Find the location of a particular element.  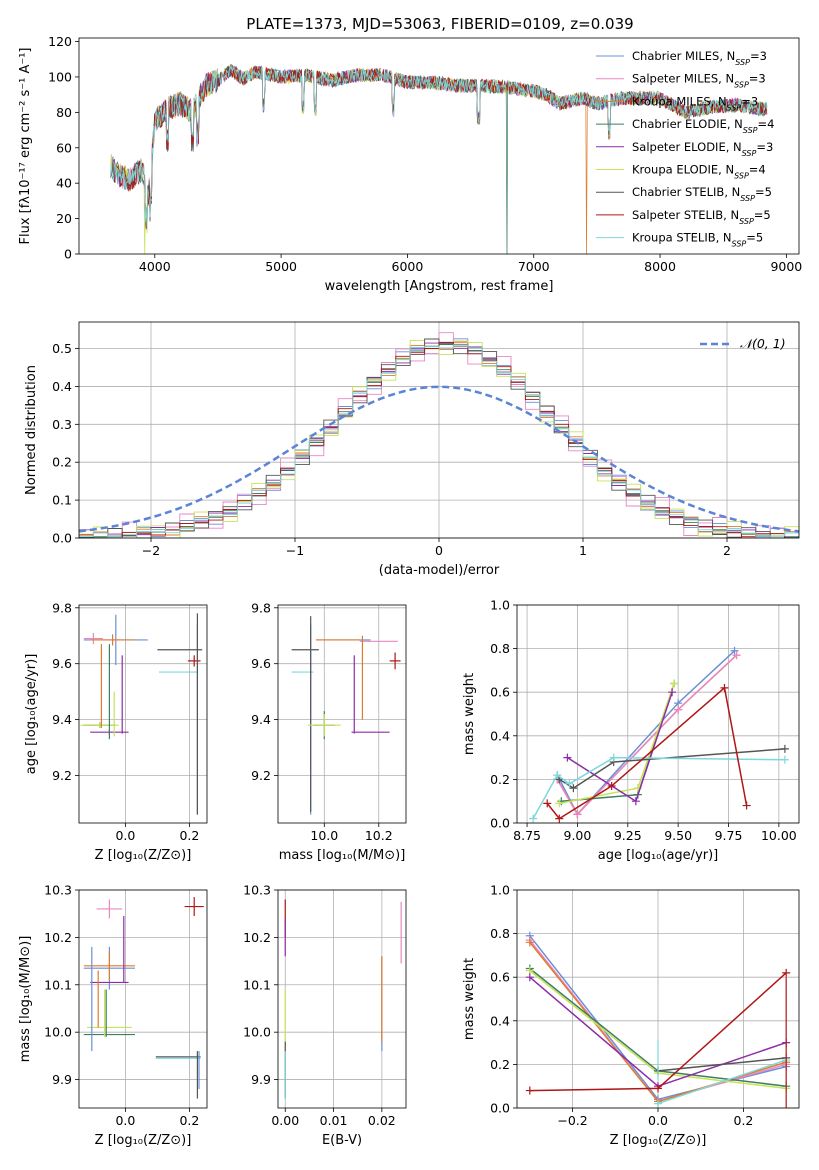

age-vs-mass-panel: 10.0 10.2 9.2 9.4 9.6 9.8 mass [log₁₀(M/M⊙)] is located at coordinates (329, 731).